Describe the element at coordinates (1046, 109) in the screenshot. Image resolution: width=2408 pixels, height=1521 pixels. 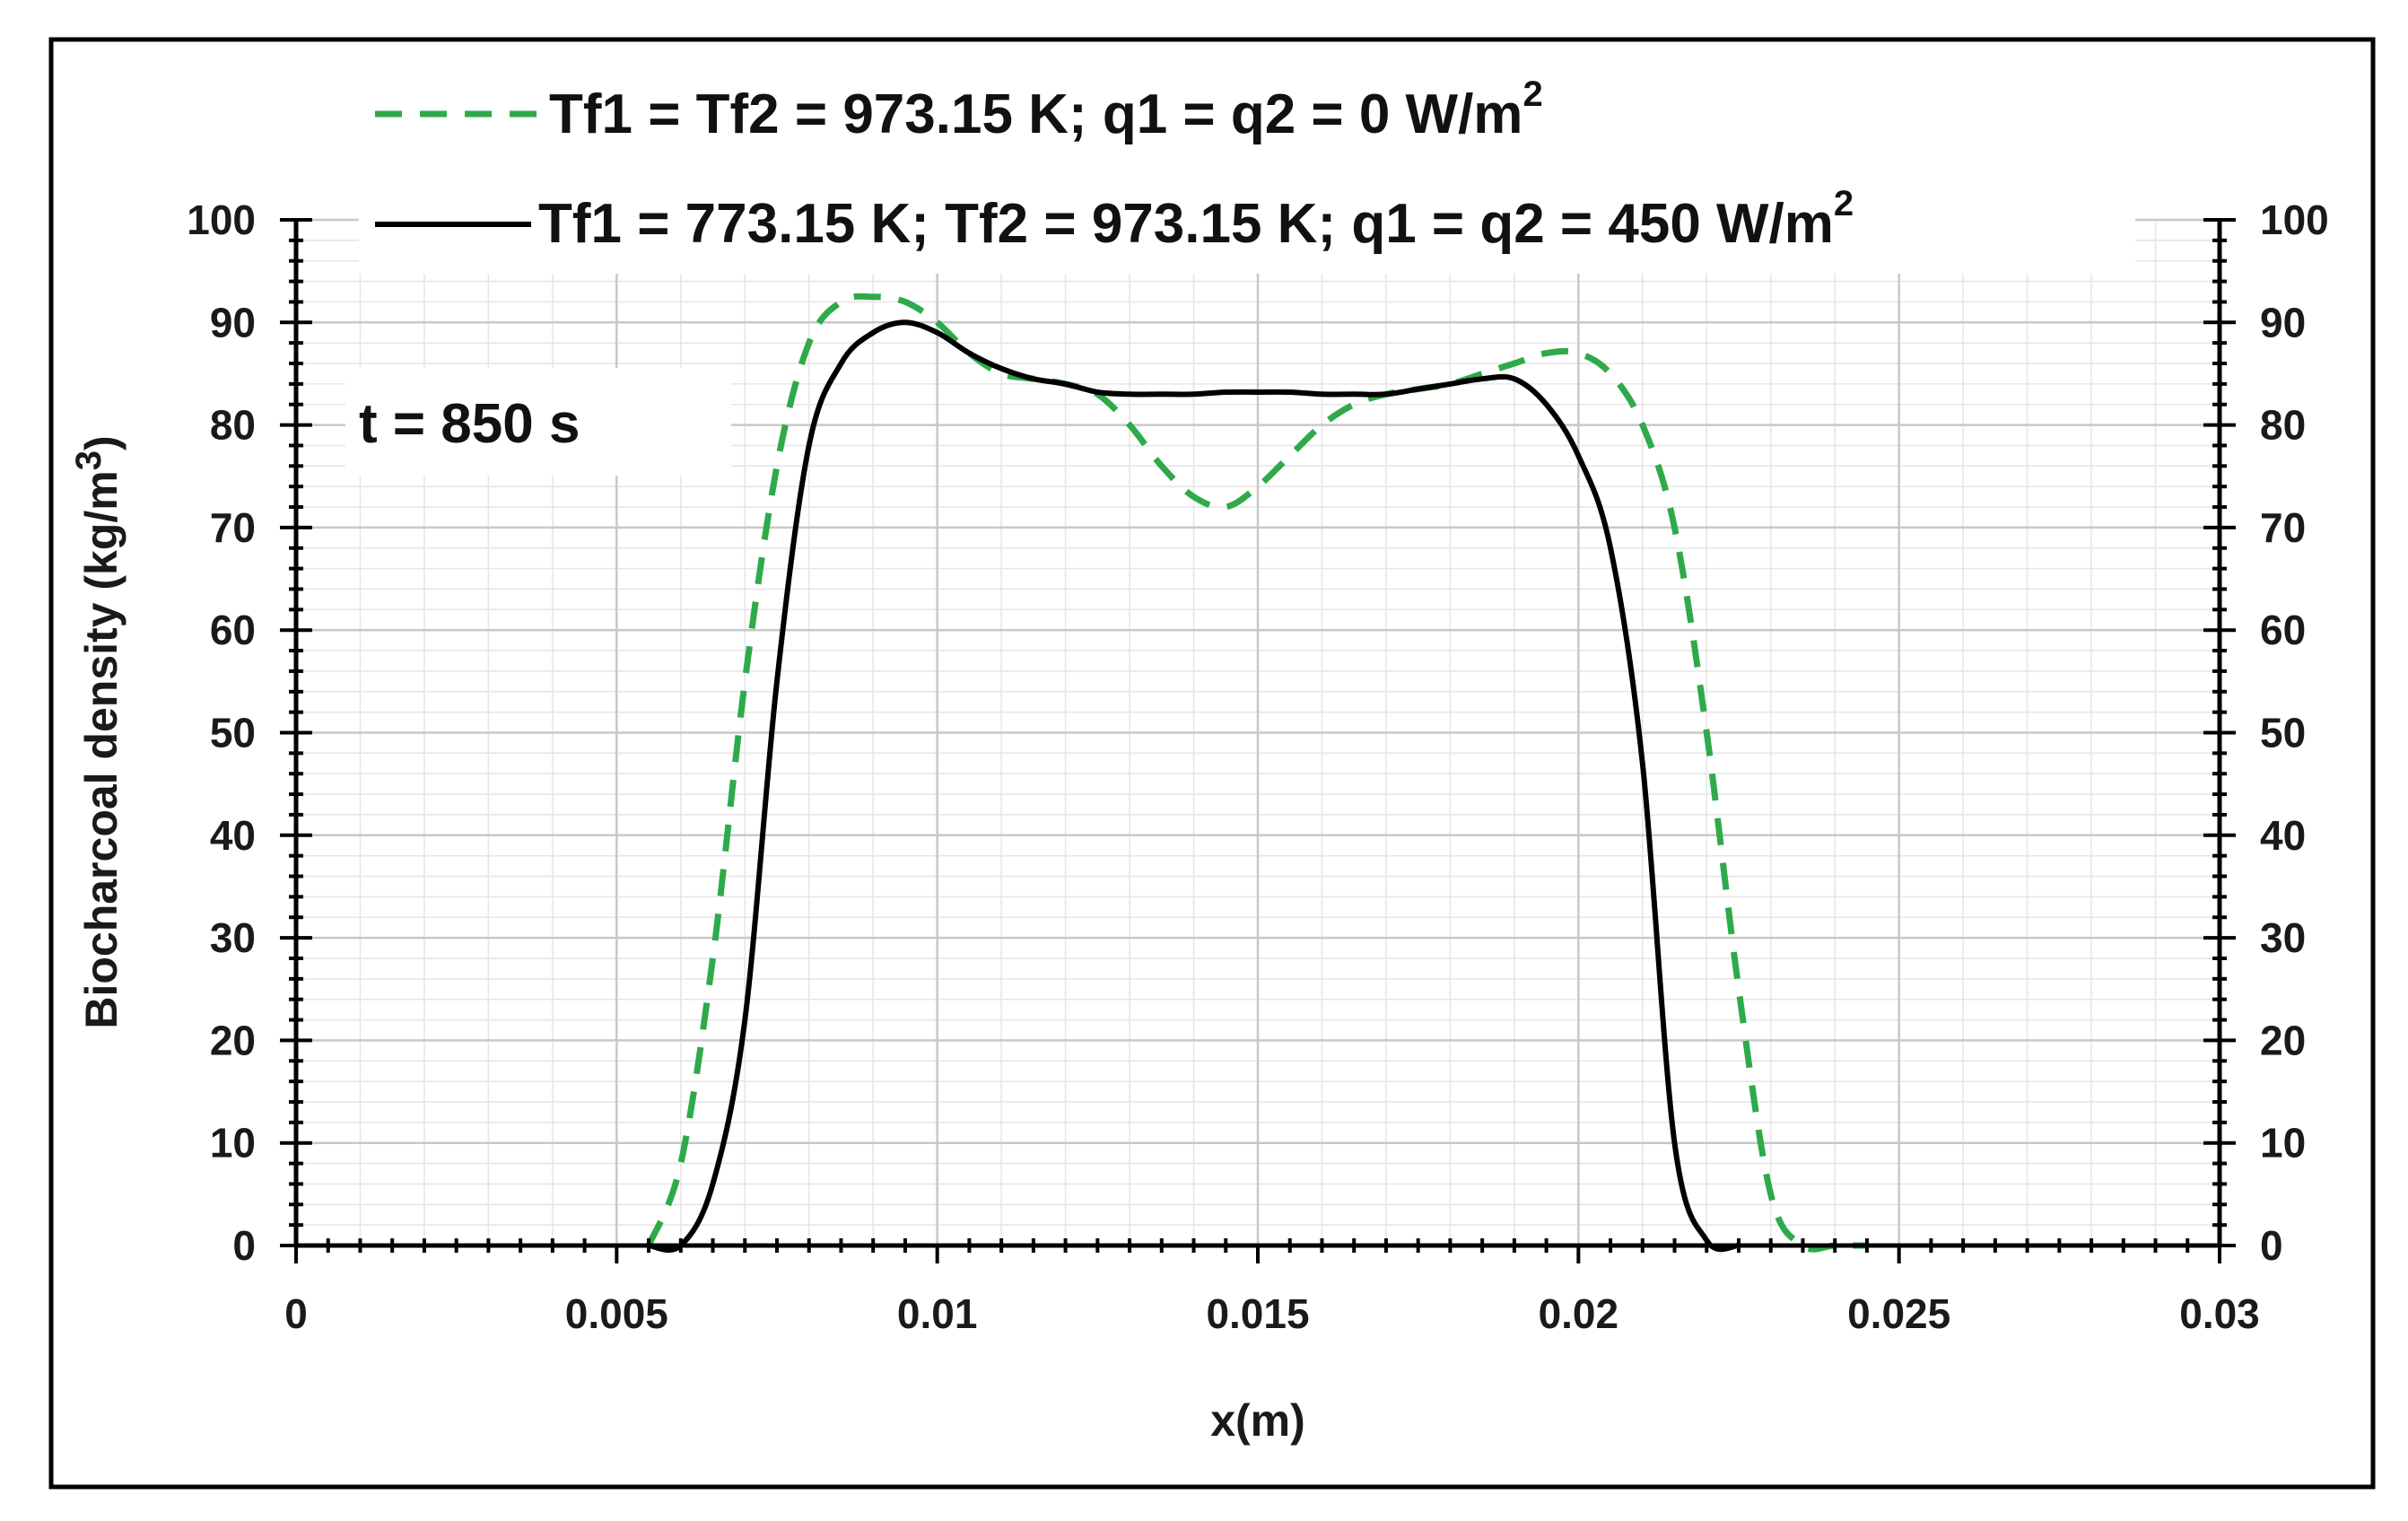
I see `legend-label-series-1: Tf1 = Tf2 = 973.15 K; q1 = q2 = 0 W/m2` at that location.